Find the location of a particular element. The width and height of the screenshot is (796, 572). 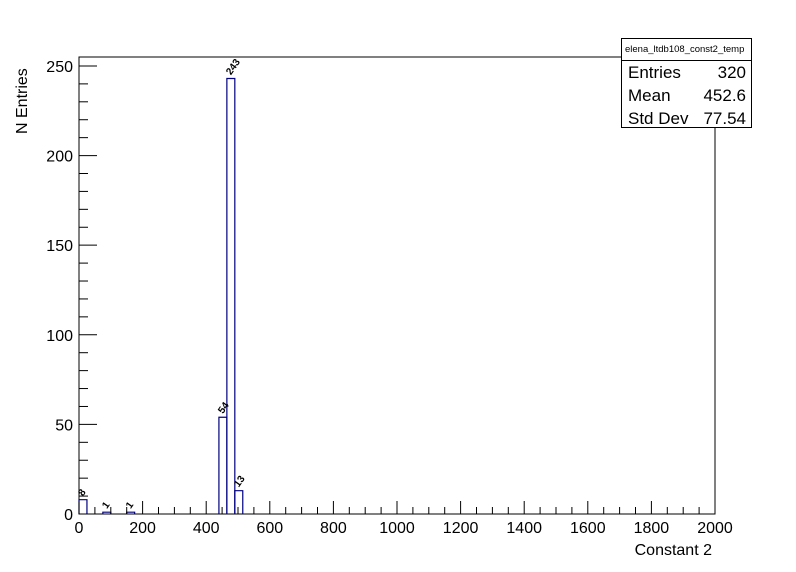

bin-count-label: 54 is located at coordinates (224, 408).